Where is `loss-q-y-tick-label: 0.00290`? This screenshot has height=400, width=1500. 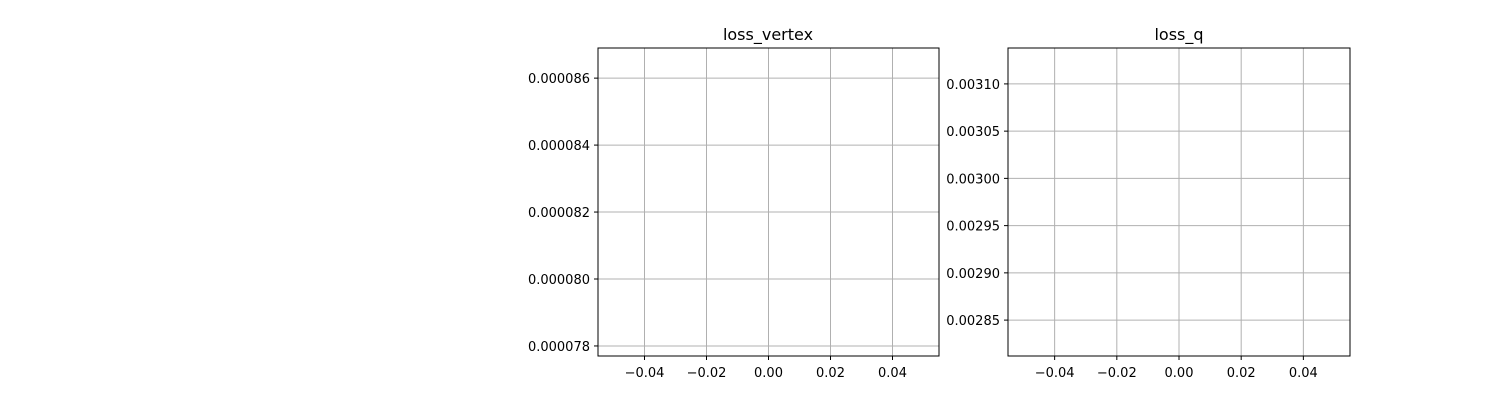
loss-q-y-tick-label: 0.00290 is located at coordinates (973, 274).